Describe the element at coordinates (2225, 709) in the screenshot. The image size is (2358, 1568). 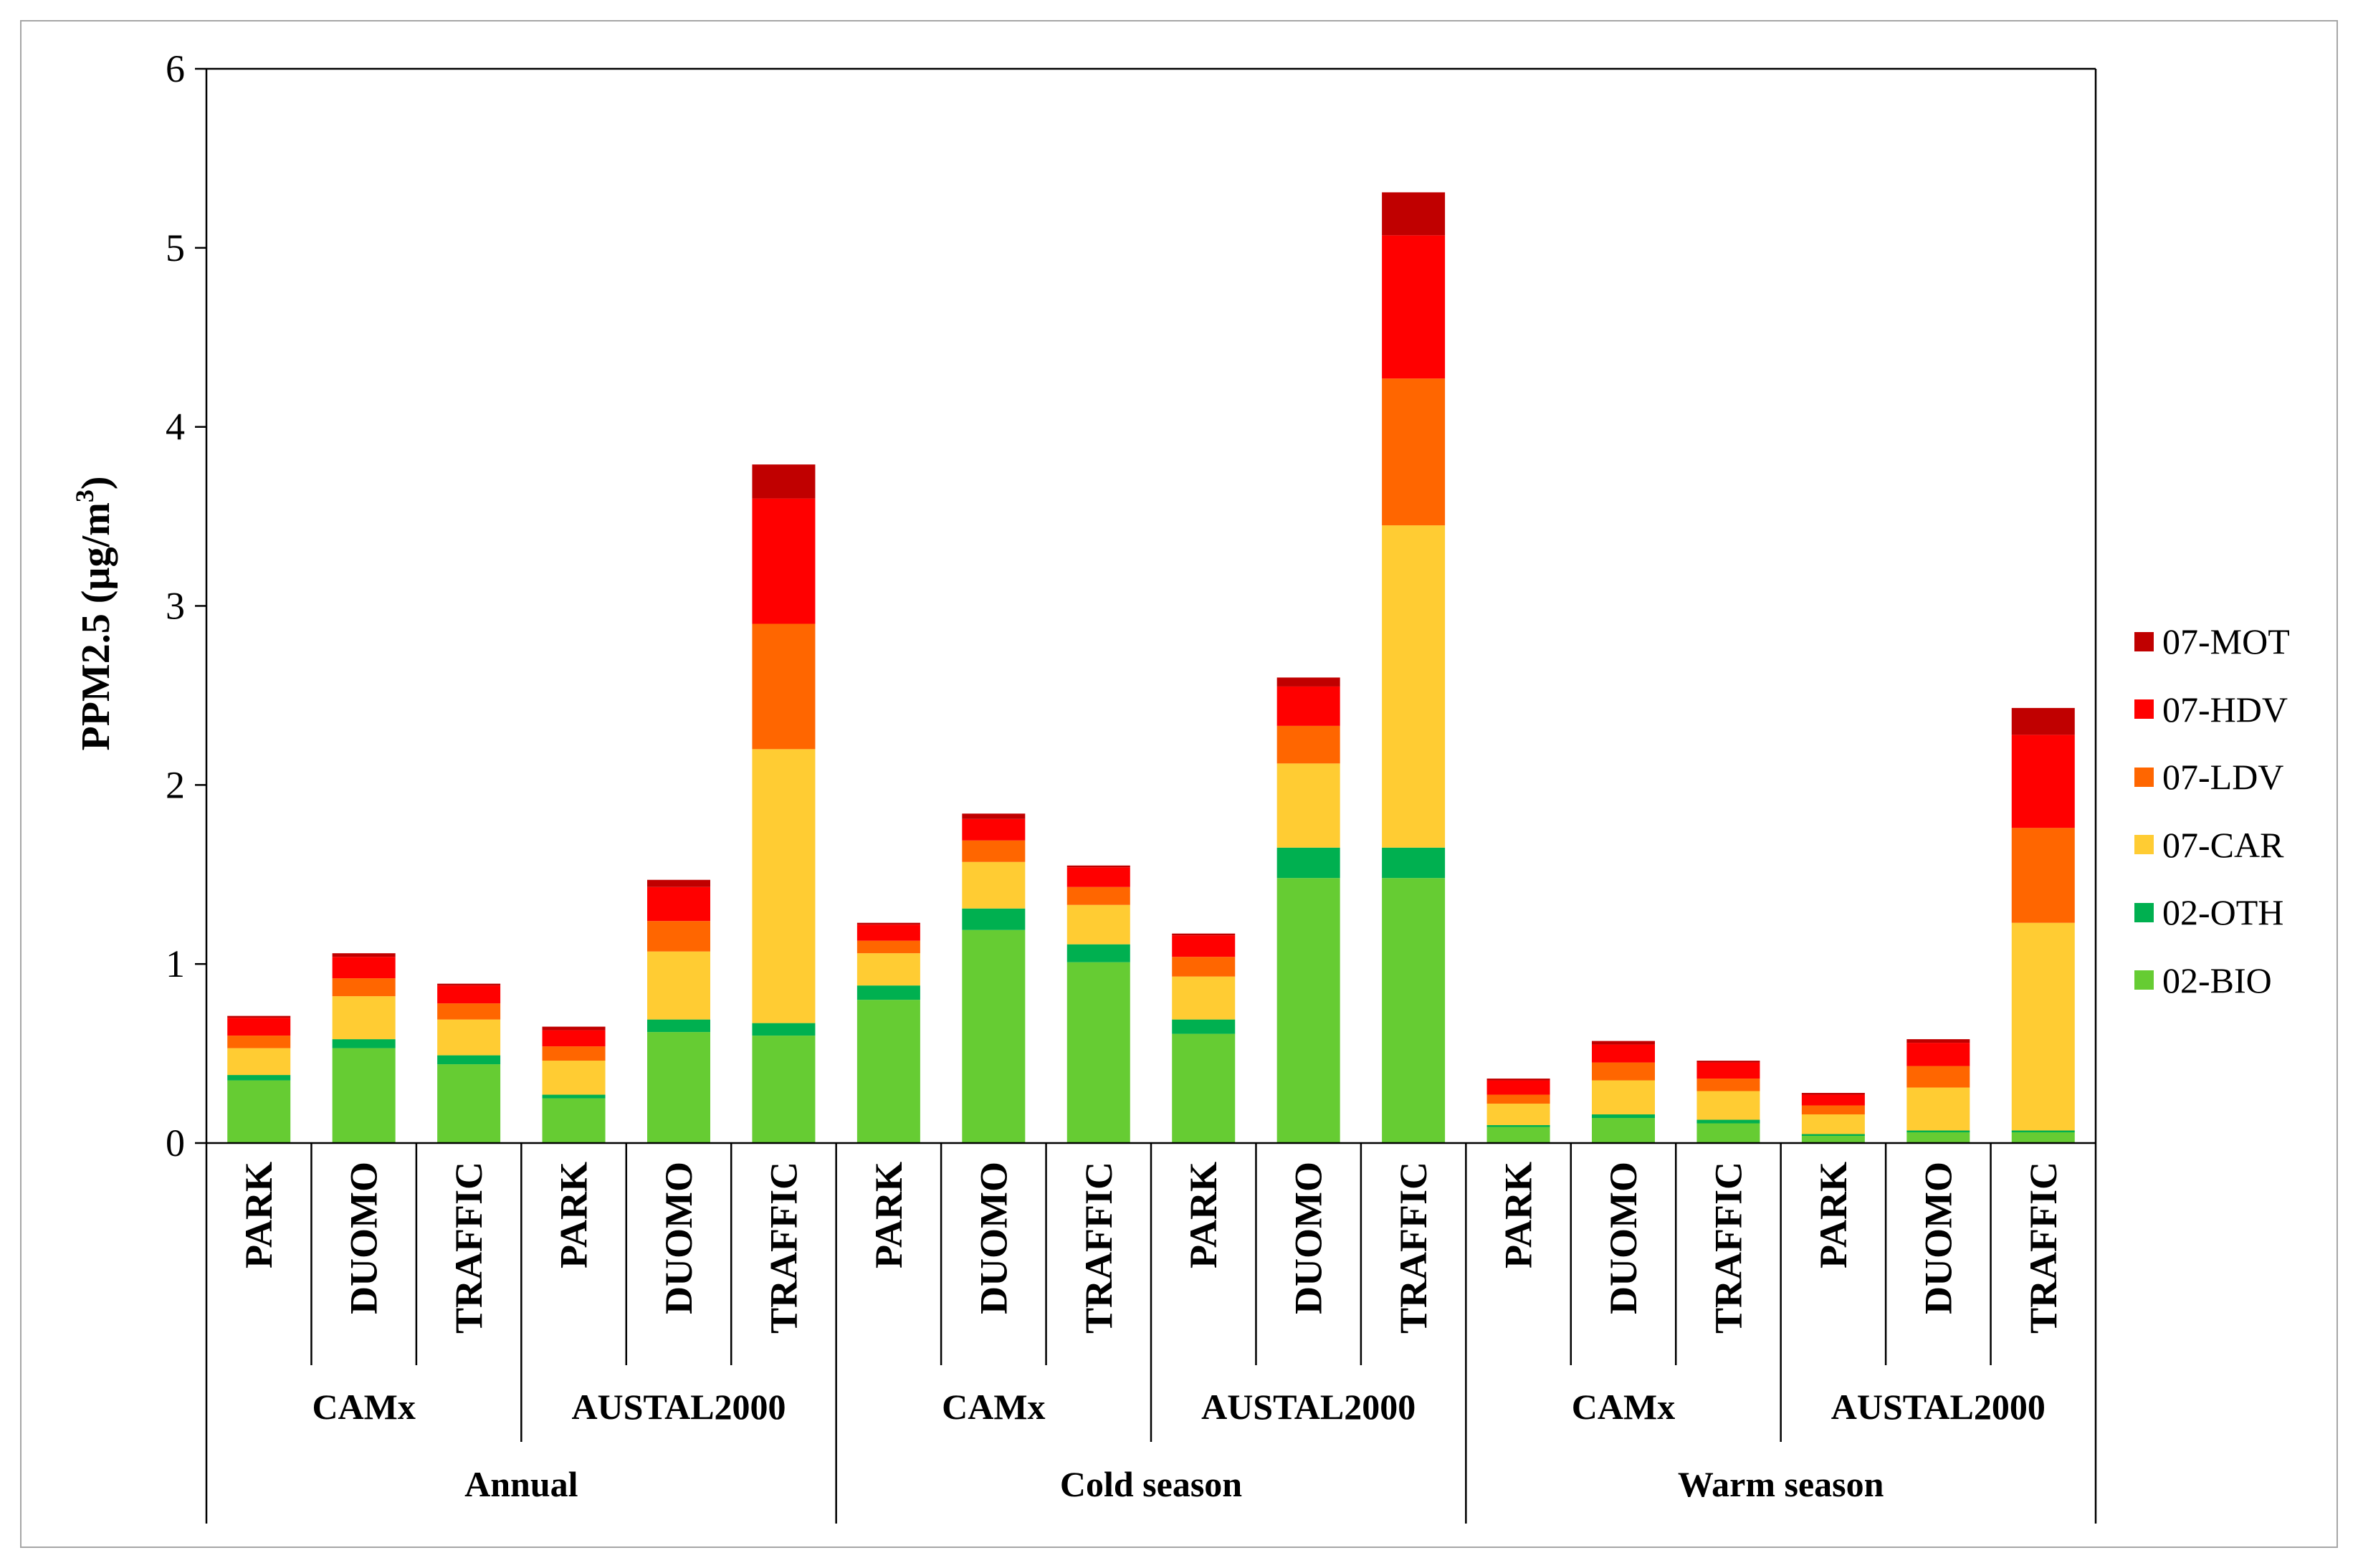
I see `legend-label: 07-HDV` at that location.